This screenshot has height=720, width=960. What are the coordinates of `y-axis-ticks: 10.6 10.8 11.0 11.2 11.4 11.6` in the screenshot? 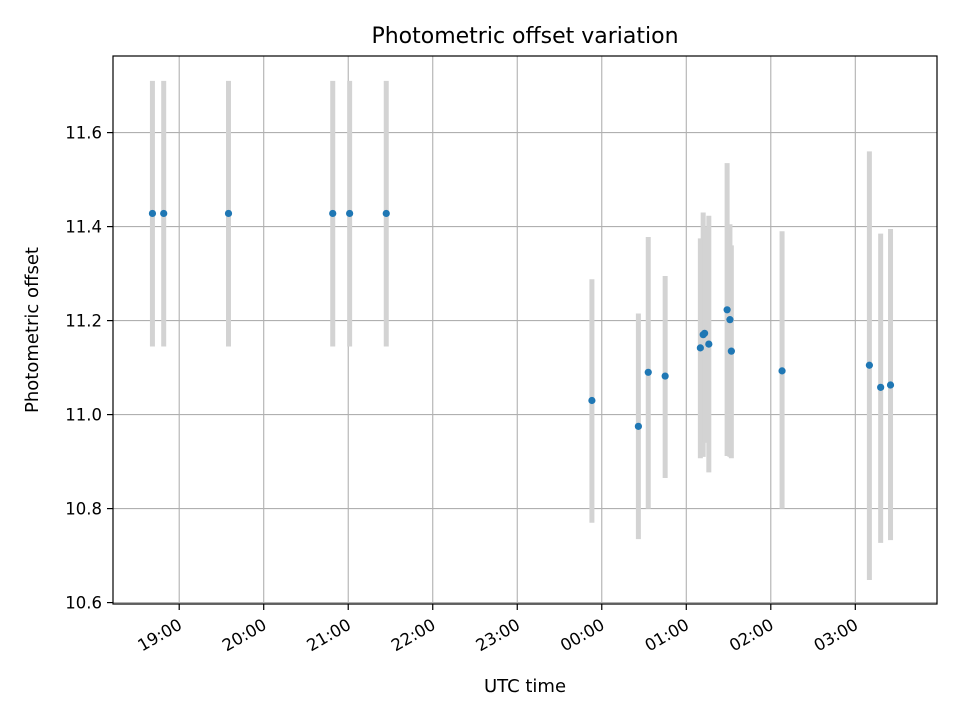 It's located at (89, 368).